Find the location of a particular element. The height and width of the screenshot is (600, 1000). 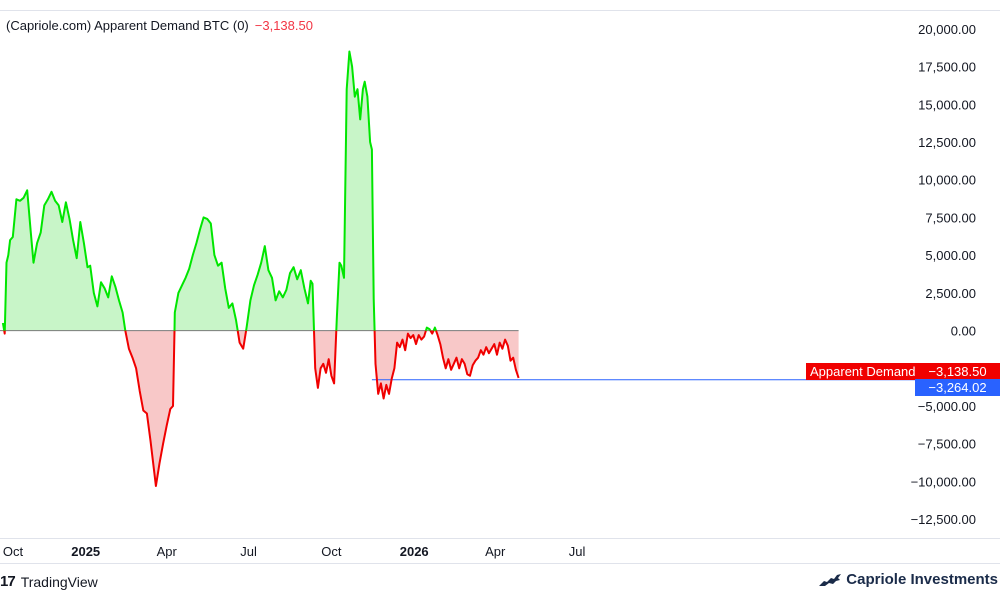

y-tick-label: 5,000.00 is located at coordinates (950, 255).